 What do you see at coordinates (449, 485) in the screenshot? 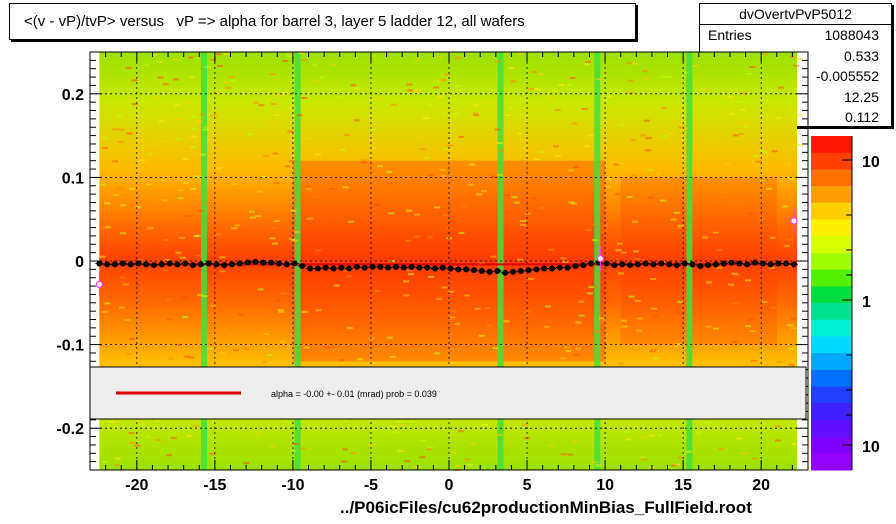
I see `x-tick-label: 0` at bounding box center [449, 485].